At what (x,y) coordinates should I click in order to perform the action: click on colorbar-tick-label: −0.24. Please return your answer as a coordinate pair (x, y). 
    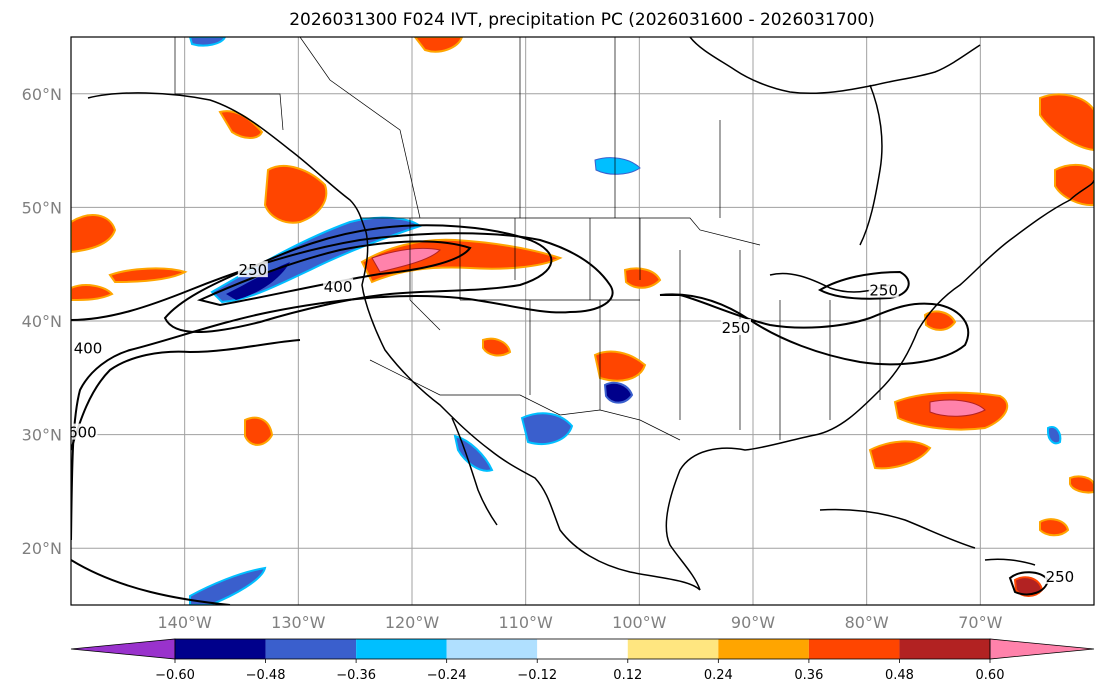
    Looking at the image, I should click on (447, 675).